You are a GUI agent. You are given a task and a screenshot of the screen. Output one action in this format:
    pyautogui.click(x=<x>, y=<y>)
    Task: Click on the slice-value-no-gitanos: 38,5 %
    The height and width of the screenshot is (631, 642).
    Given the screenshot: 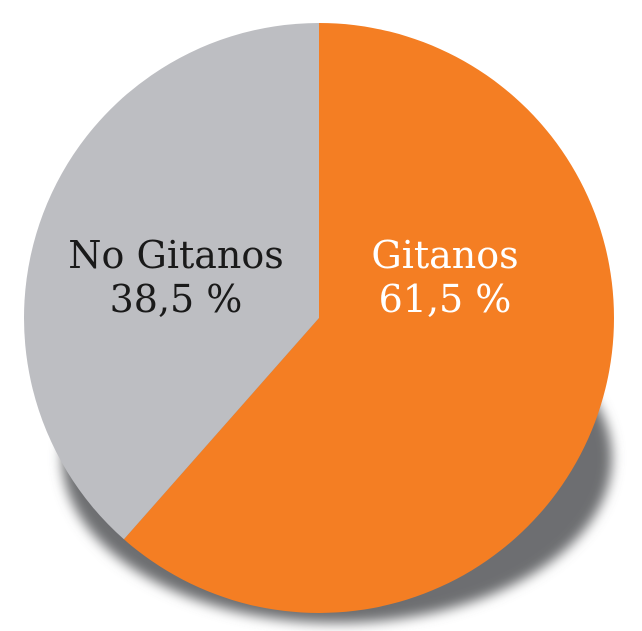 What is the action you would take?
    pyautogui.click(x=176, y=299)
    